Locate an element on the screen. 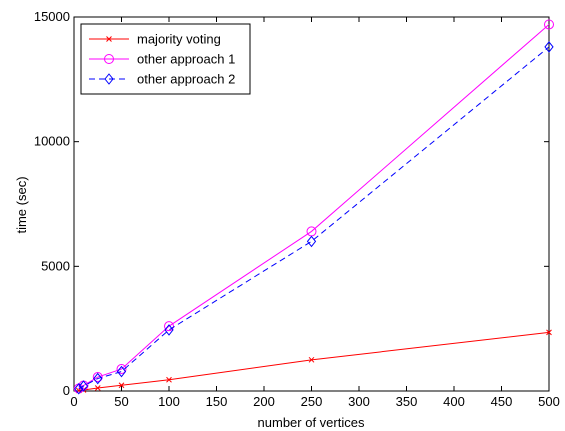  x-tick-label: 400 is located at coordinates (454, 401).